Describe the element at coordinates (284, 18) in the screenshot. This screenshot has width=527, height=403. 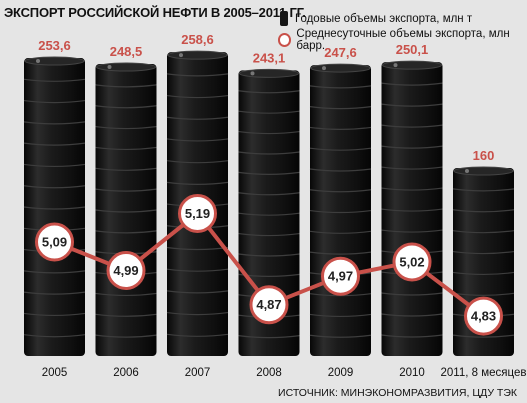
I see `barrel-icon` at that location.